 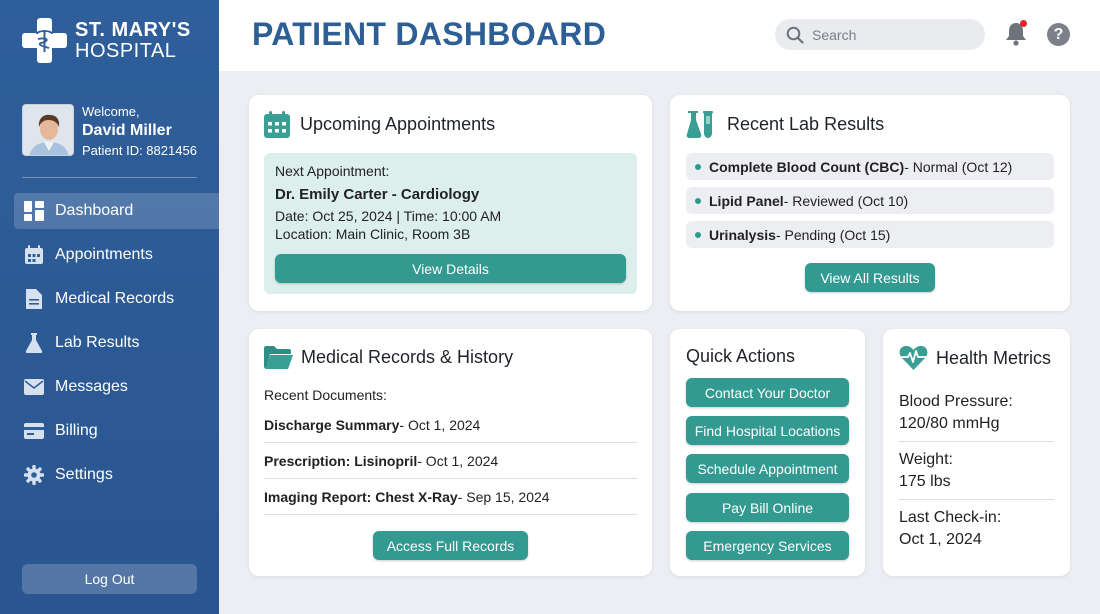 What do you see at coordinates (109, 579) in the screenshot?
I see `logout-button: Log Out` at bounding box center [109, 579].